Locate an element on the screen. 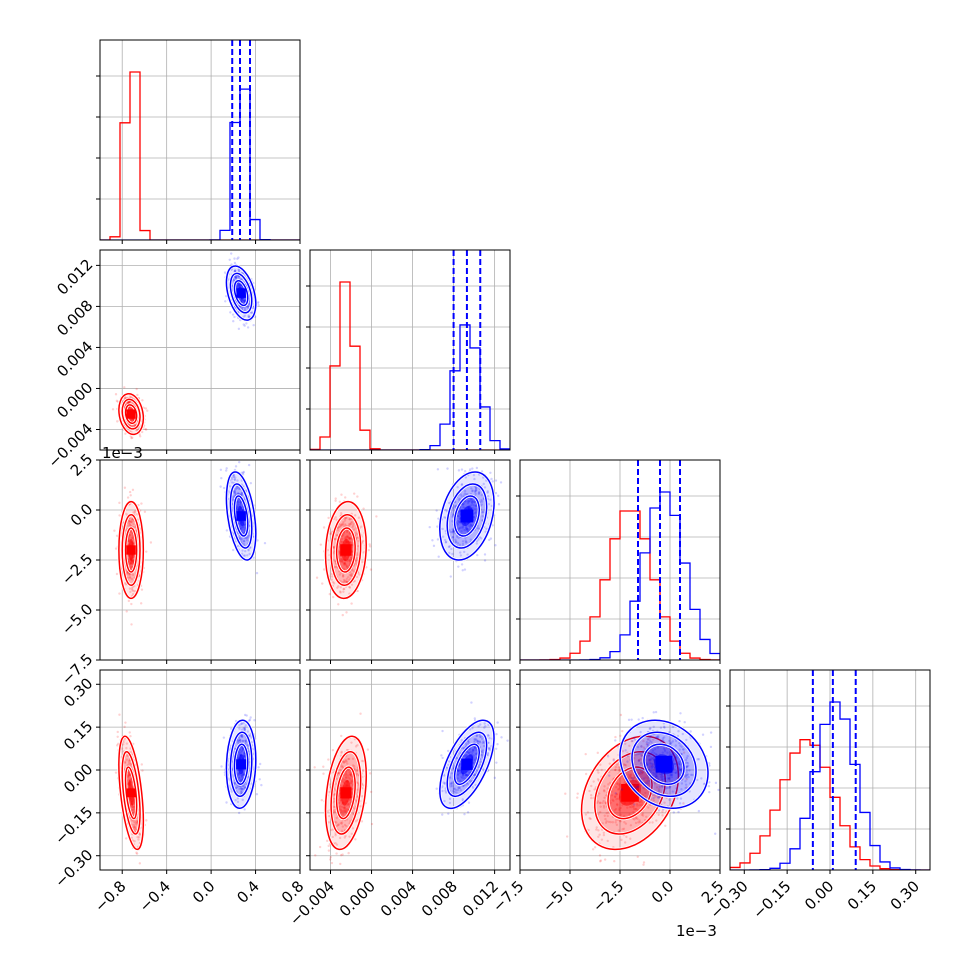 The image size is (970, 975). histogram-p1 is located at coordinates (410, 350).